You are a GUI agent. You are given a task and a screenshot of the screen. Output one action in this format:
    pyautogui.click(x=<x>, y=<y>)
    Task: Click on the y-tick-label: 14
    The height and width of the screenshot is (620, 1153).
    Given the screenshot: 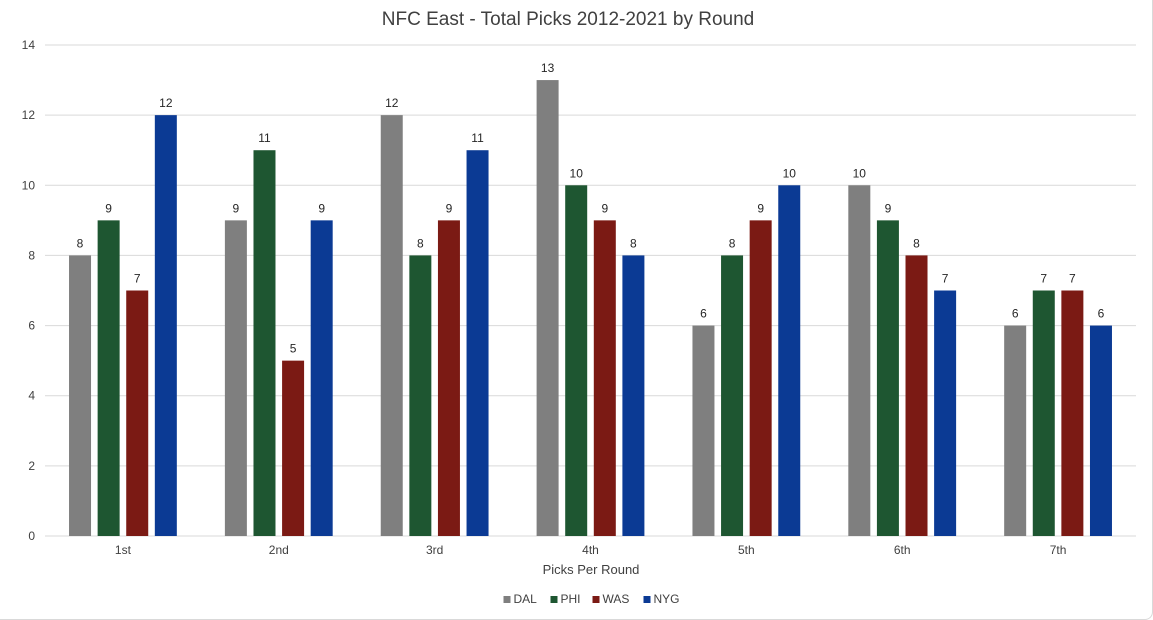 What is the action you would take?
    pyautogui.click(x=29, y=45)
    